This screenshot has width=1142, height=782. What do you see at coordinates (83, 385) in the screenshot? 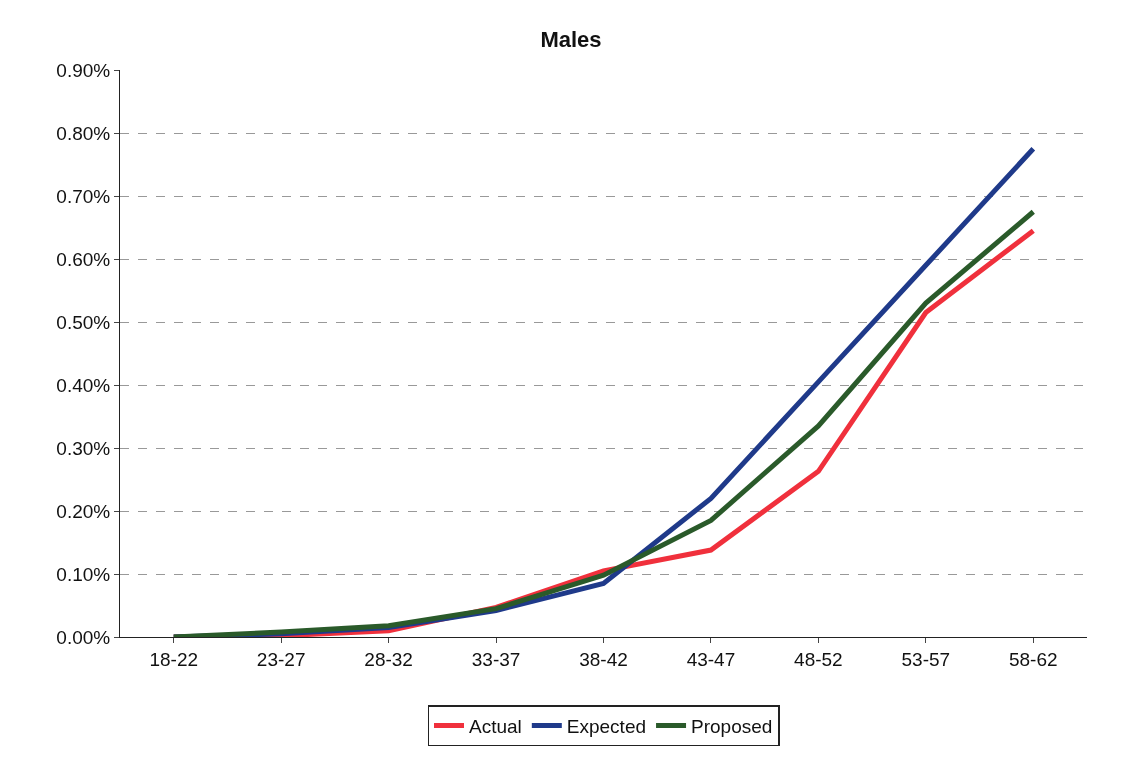
I see `y-tick-label: 0.40%` at bounding box center [83, 385].